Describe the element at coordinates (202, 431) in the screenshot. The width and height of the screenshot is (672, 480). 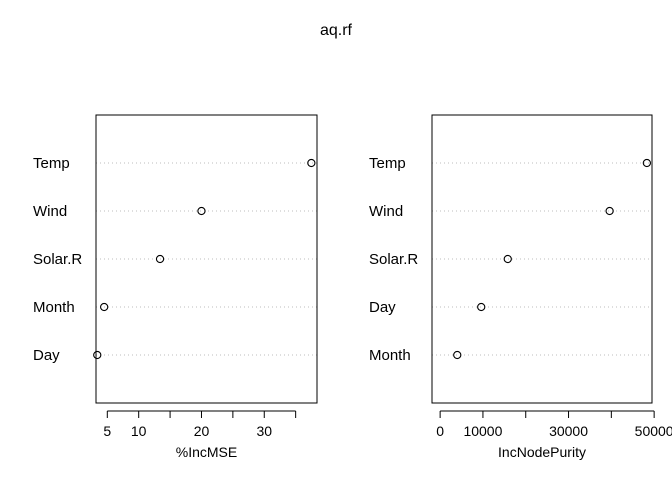
I see `x-tick-label: 20` at that location.